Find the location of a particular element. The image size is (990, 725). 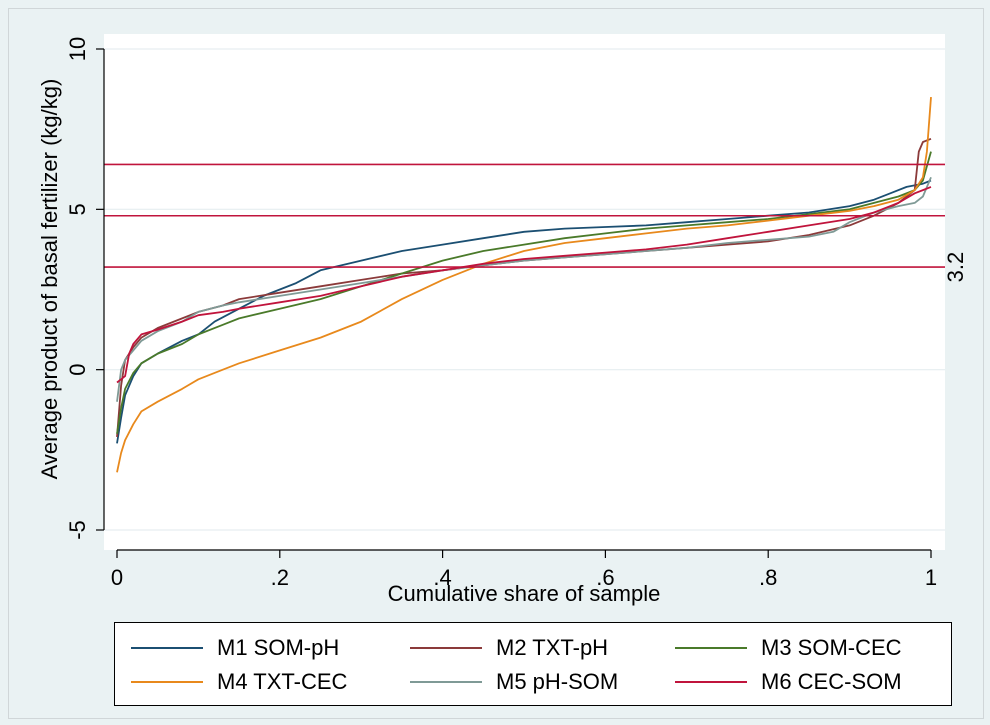

x-tick-label: 0 is located at coordinates (117, 577).